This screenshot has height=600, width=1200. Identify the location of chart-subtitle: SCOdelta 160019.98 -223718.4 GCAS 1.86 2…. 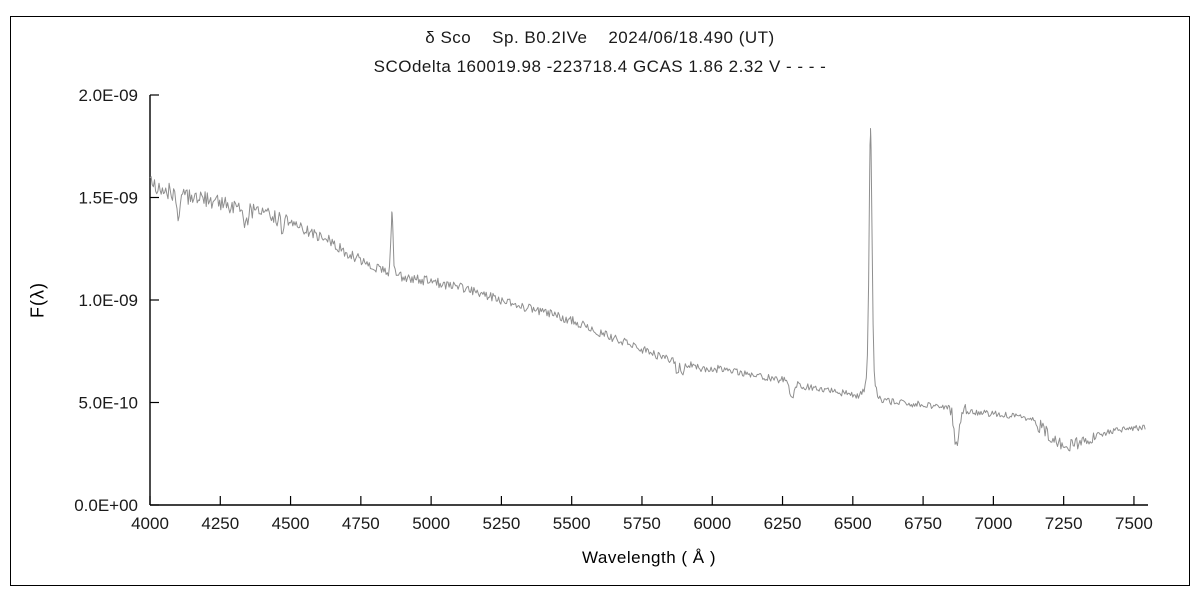
(600, 66).